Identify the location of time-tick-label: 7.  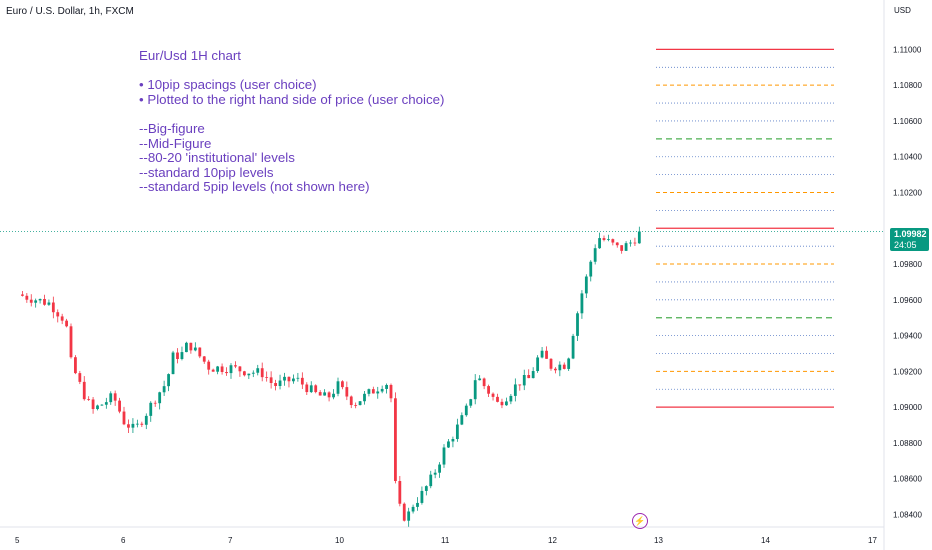
(230, 540).